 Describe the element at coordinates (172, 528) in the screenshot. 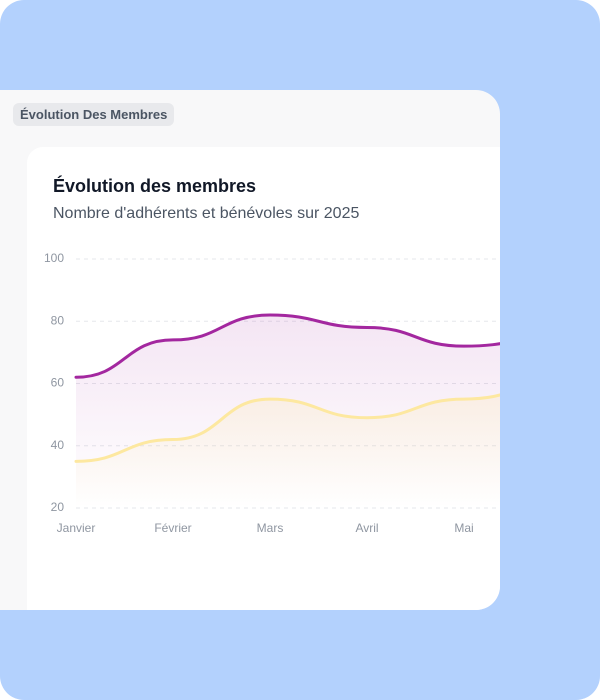

I see `x-tick-label: Février` at that location.